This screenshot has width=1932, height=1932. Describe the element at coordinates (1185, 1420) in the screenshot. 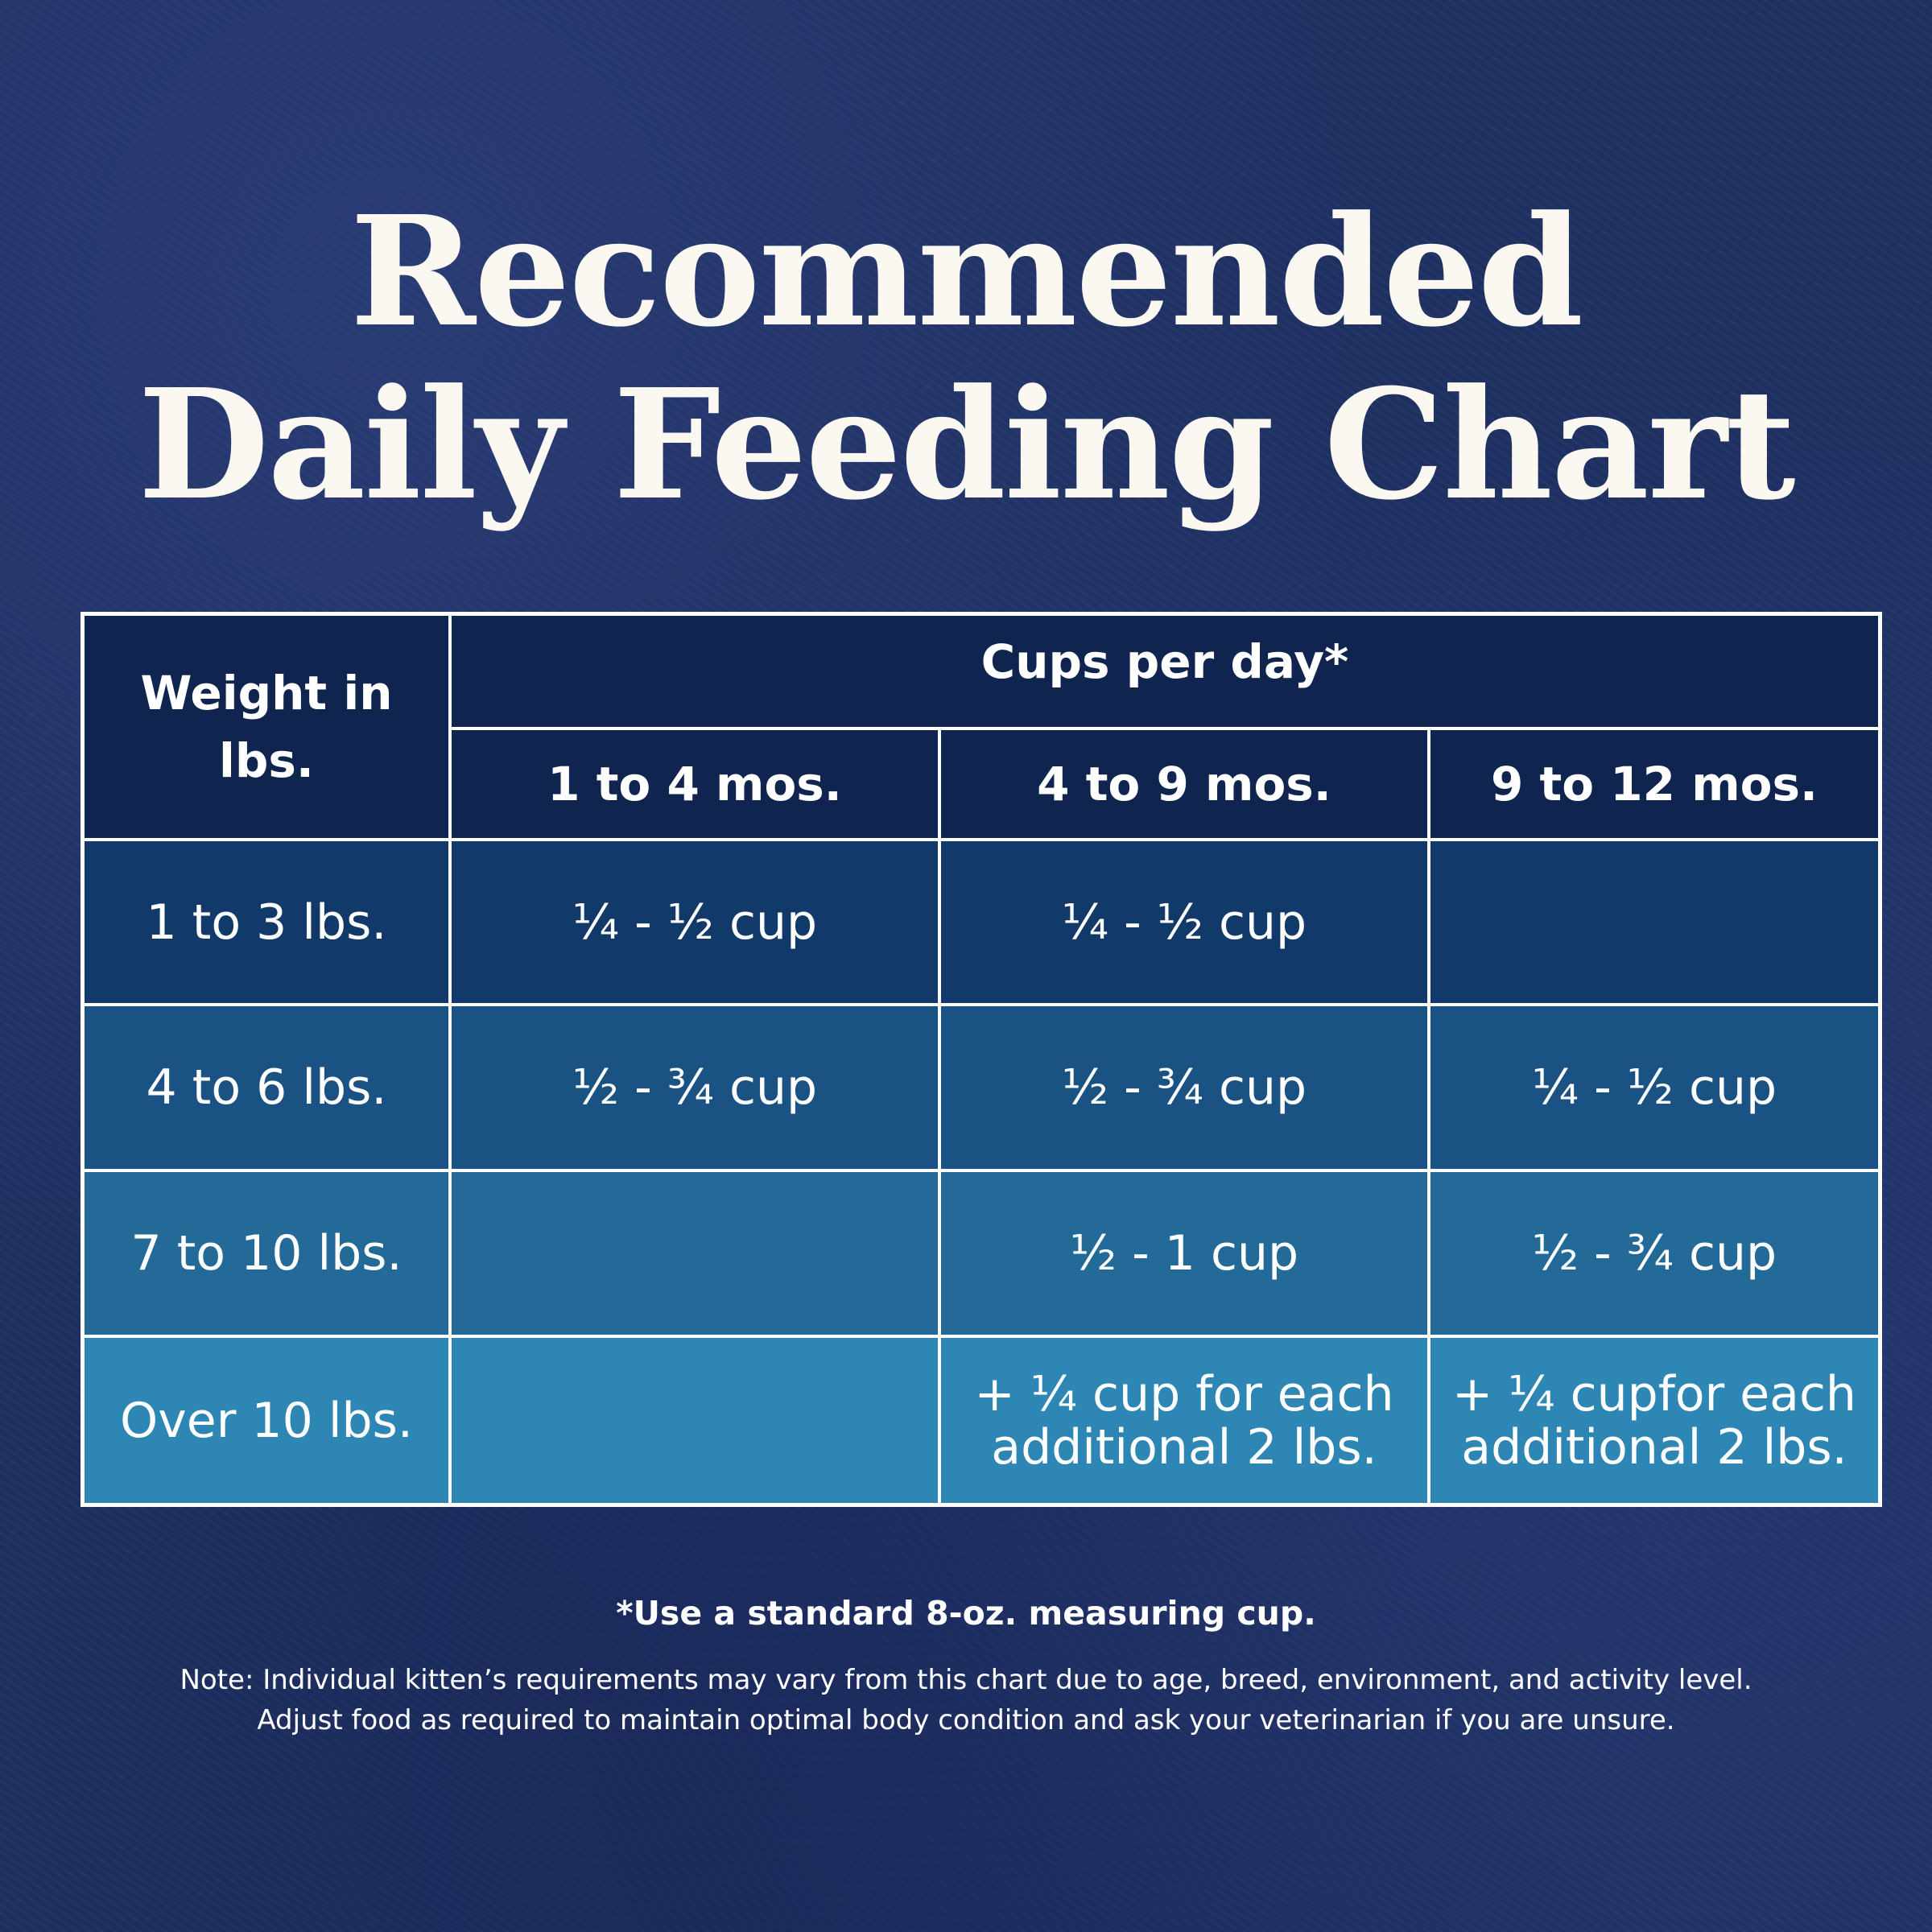

I see `cups-cell: + ¼ cup for each additional 2 lbs.` at that location.